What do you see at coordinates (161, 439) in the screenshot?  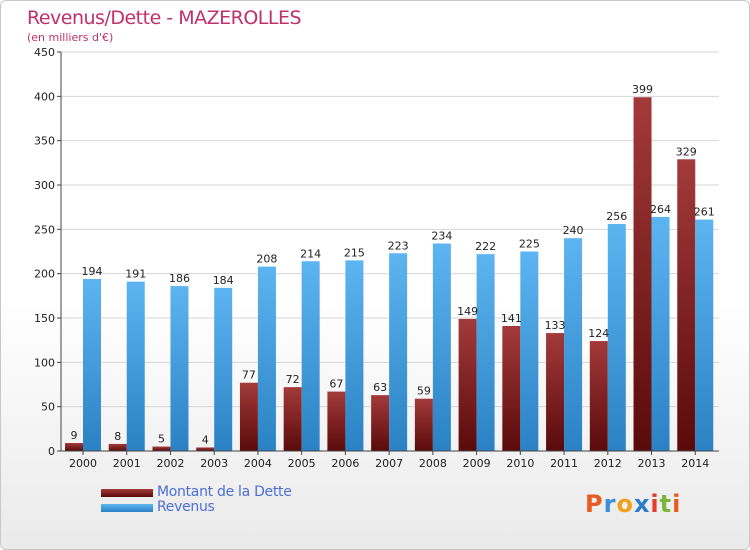 I see `data-label-dette: 5` at bounding box center [161, 439].